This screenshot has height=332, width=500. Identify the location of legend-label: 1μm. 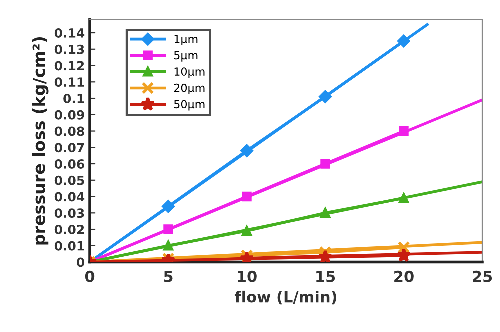
(186, 40).